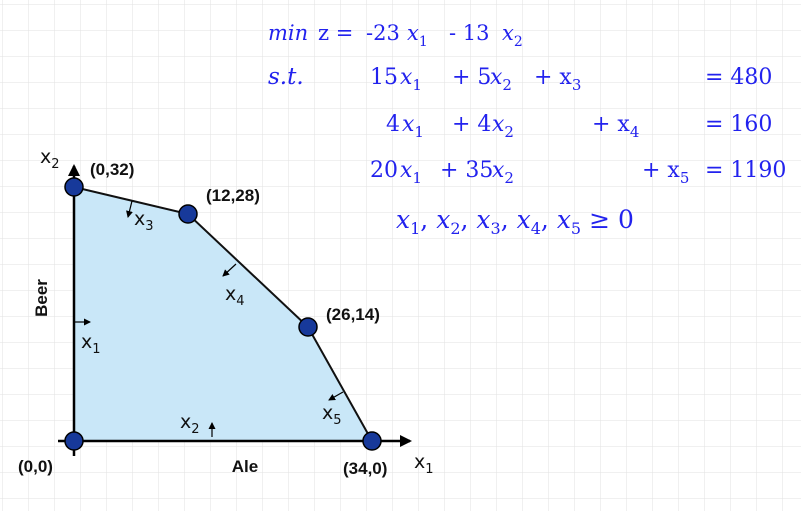 This screenshot has width=801, height=511. I want to click on nonnegativity-row: x1, x2, x3, x4, x5 ≥ 0, so click(515, 221).